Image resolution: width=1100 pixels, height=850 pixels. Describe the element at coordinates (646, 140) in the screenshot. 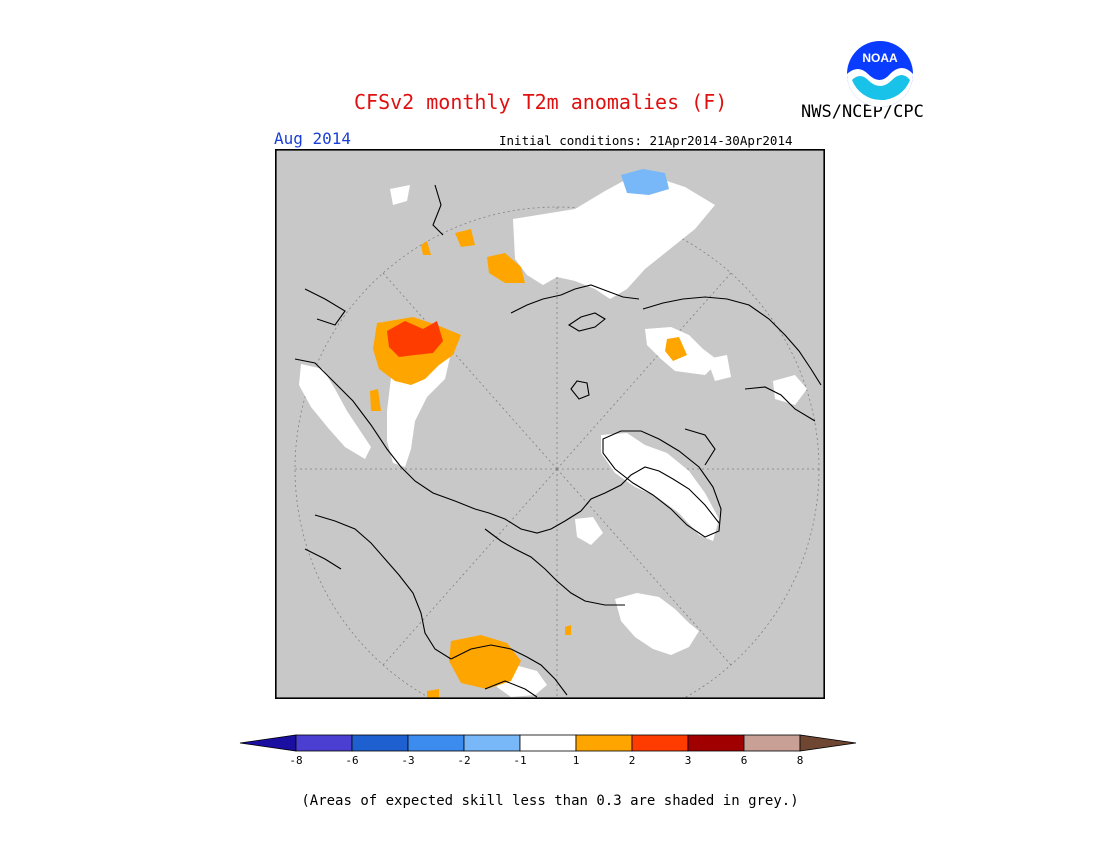

I see `initial-conditions-label: Initial conditions: 21Apr2014-30Apr2014` at that location.